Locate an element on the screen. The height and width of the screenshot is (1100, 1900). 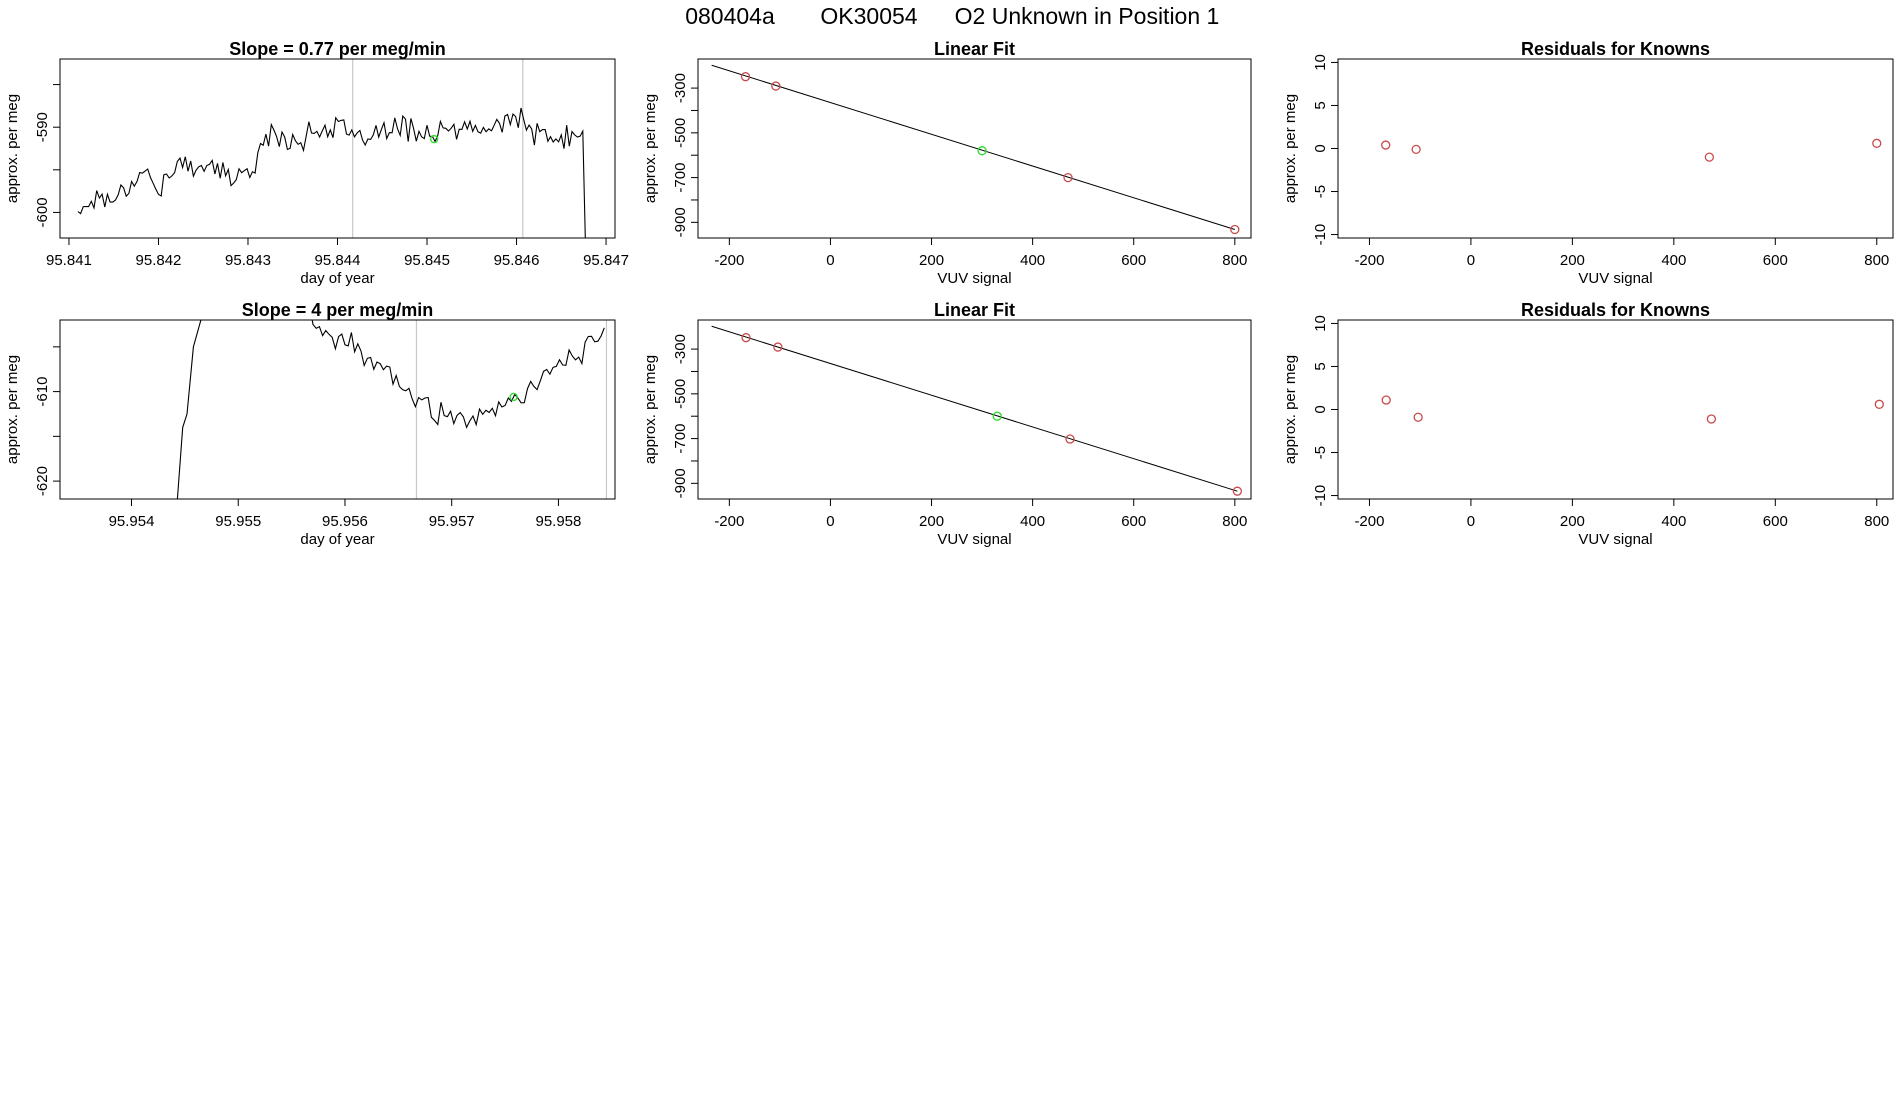
header-tank-id: OK30054 is located at coordinates (868, 16).